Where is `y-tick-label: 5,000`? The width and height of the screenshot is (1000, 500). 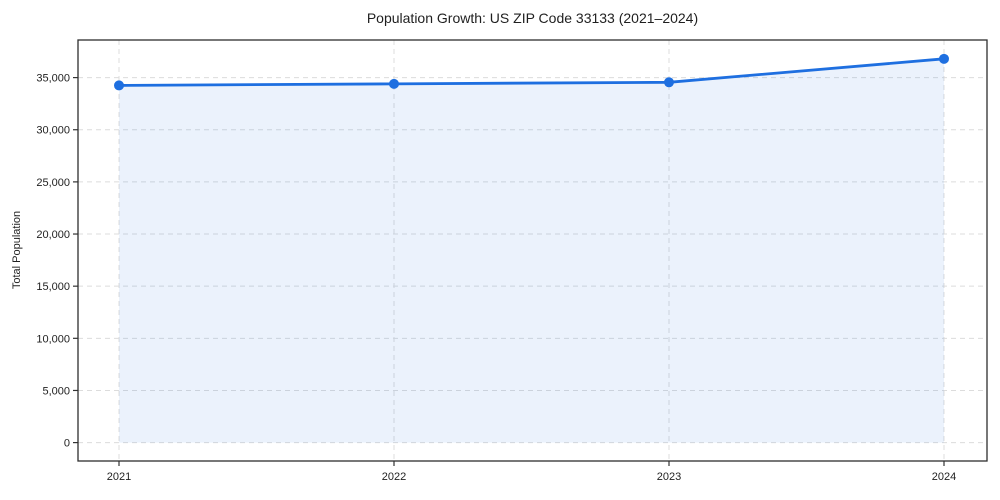
y-tick-label: 5,000 is located at coordinates (56, 391).